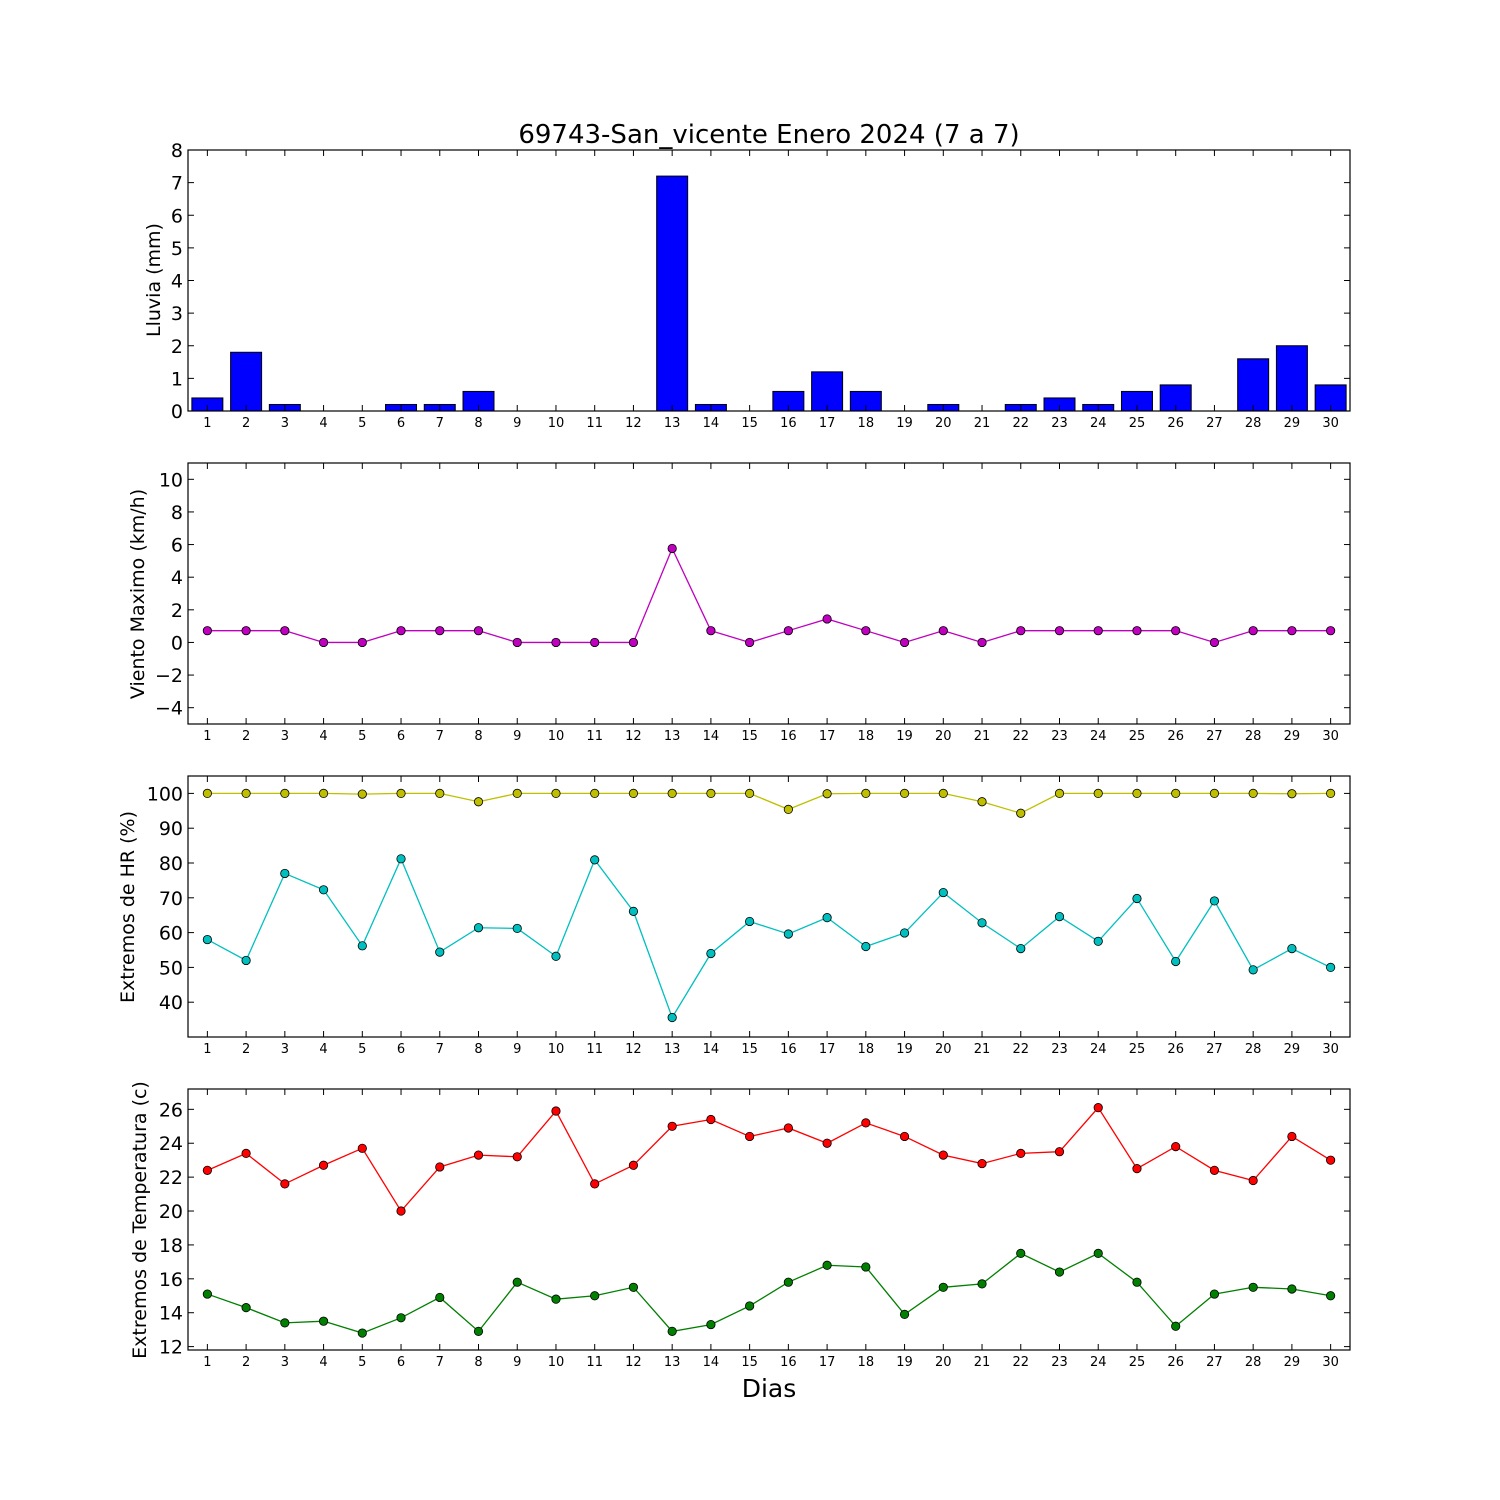  I want to click on temperature-xtick-label: 3, so click(285, 1362).